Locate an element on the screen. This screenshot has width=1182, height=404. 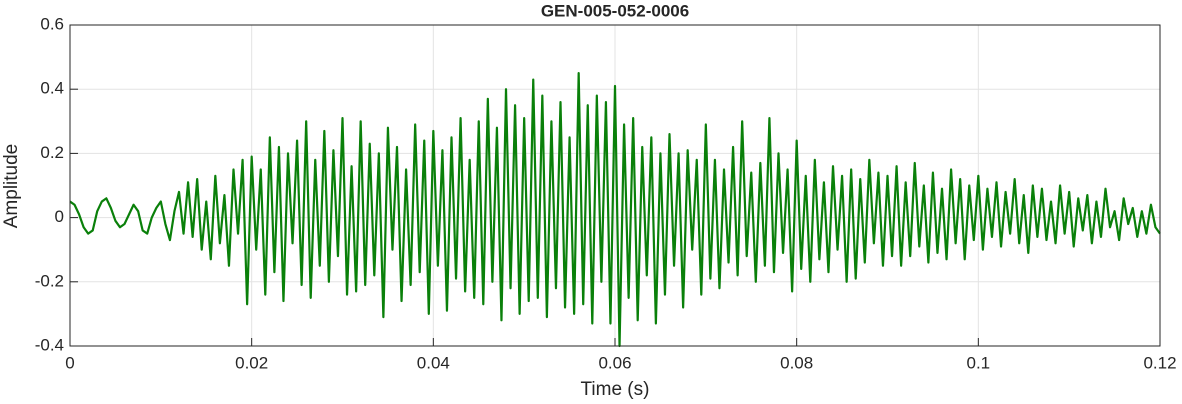
y-axis-label: Amplitude is located at coordinates (11, 186).